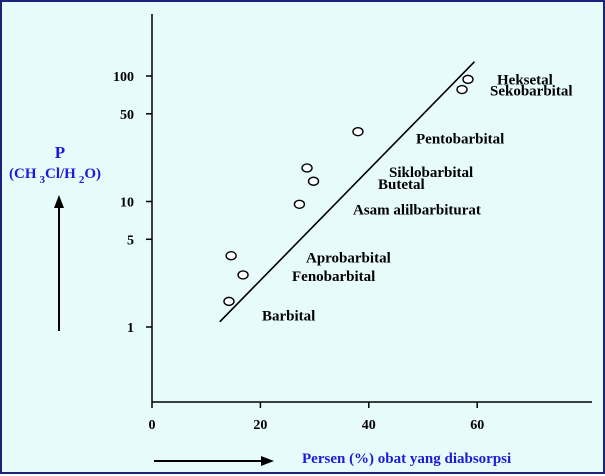 Image resolution: width=605 pixels, height=476 pixels. What do you see at coordinates (260, 425) in the screenshot?
I see `x-tick-label: 20` at bounding box center [260, 425].